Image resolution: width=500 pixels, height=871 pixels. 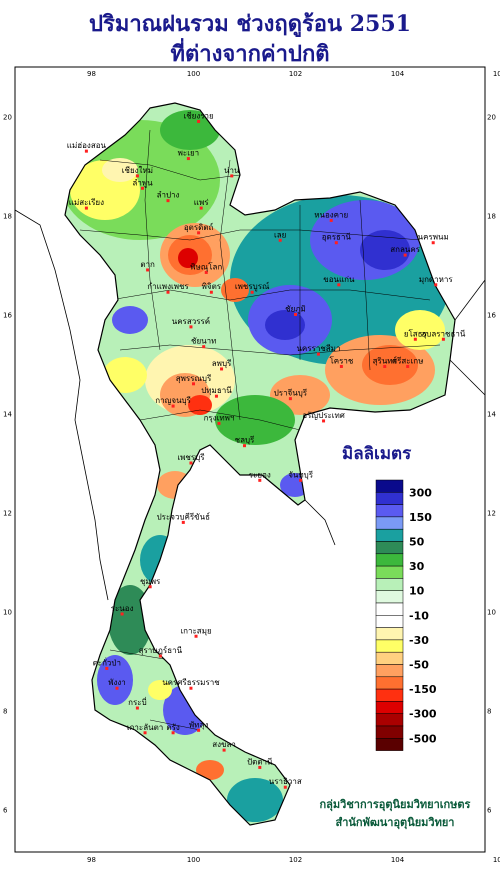 I want to click on province-label: ประจวบคีรีขันธ์, so click(x=184, y=516).